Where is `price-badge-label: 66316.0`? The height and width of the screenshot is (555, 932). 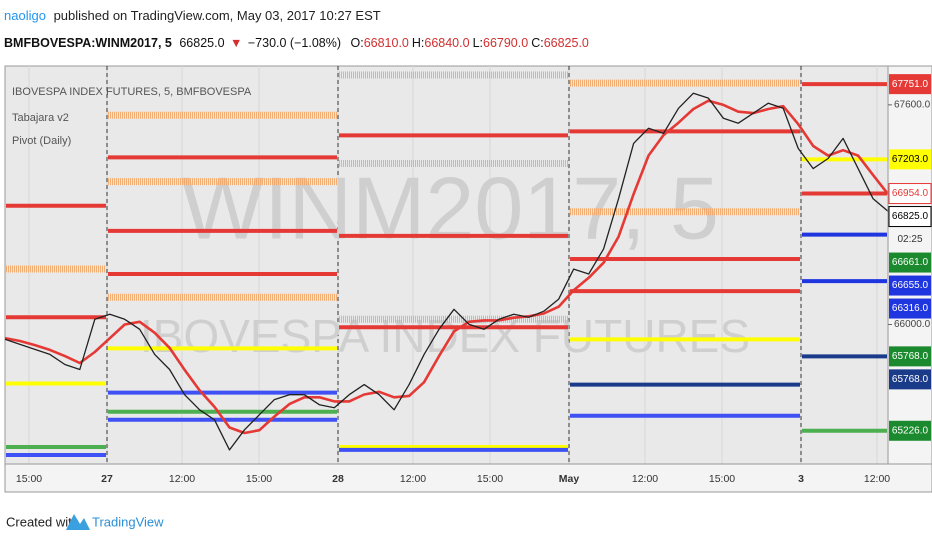
price-badge-label: 66316.0 is located at coordinates (910, 308).